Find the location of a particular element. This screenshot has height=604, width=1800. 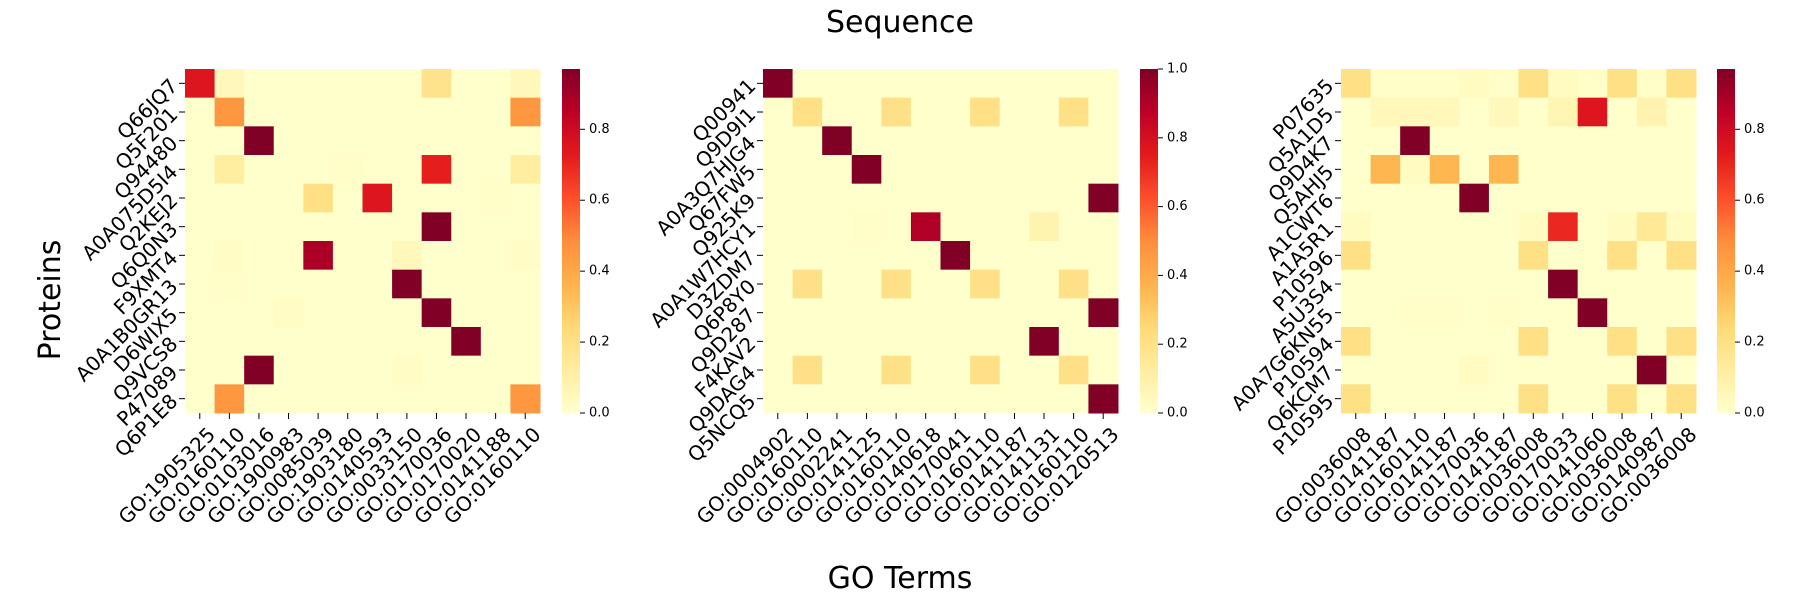

colorbar-tick-label: 0.6 is located at coordinates (1754, 200).